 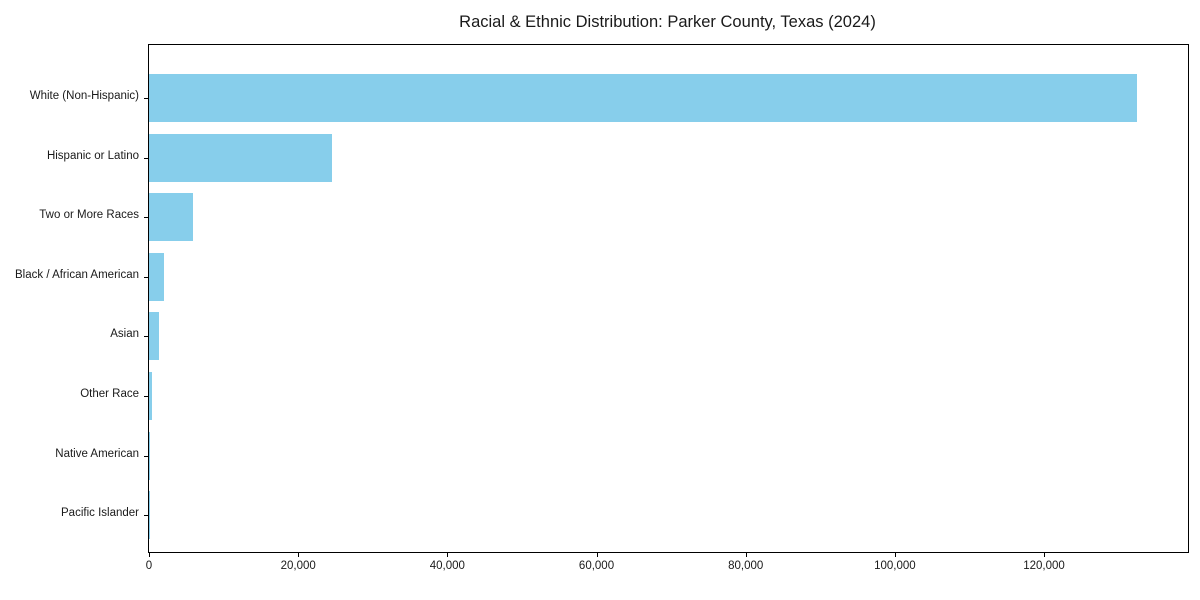 What do you see at coordinates (97, 453) in the screenshot?
I see `y-tick-label: Native American` at bounding box center [97, 453].